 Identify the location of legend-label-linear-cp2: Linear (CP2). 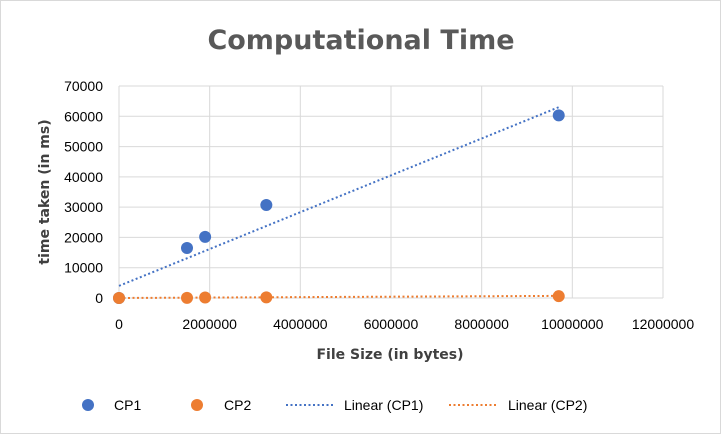
(547, 405).